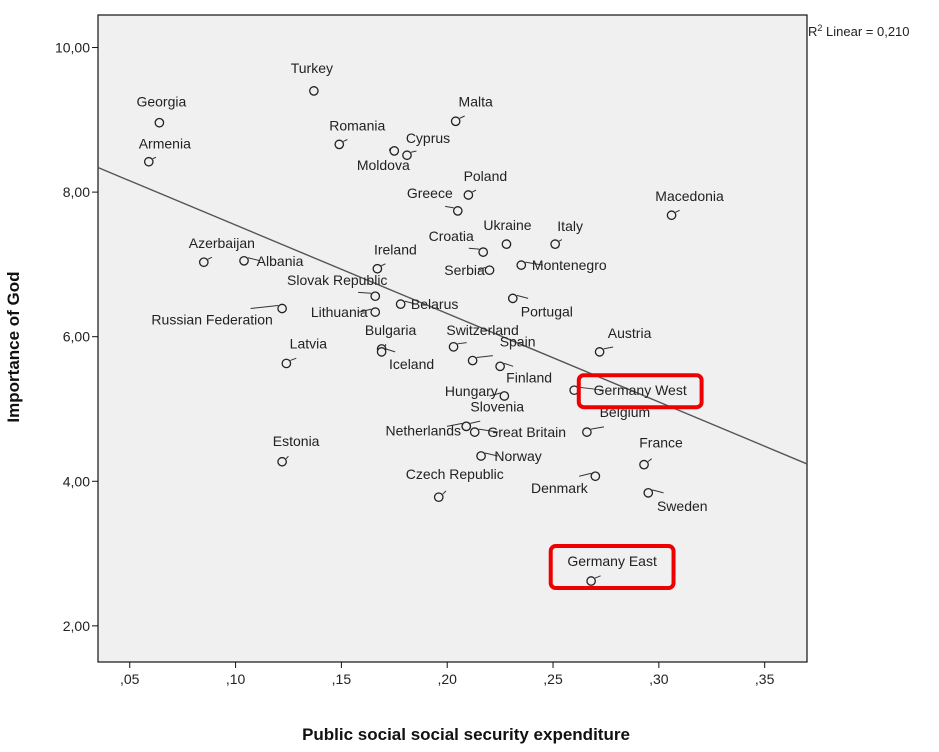 Image resolution: width=939 pixels, height=752 pixels. What do you see at coordinates (280, 261) in the screenshot?
I see `label-albania: Albania` at bounding box center [280, 261].